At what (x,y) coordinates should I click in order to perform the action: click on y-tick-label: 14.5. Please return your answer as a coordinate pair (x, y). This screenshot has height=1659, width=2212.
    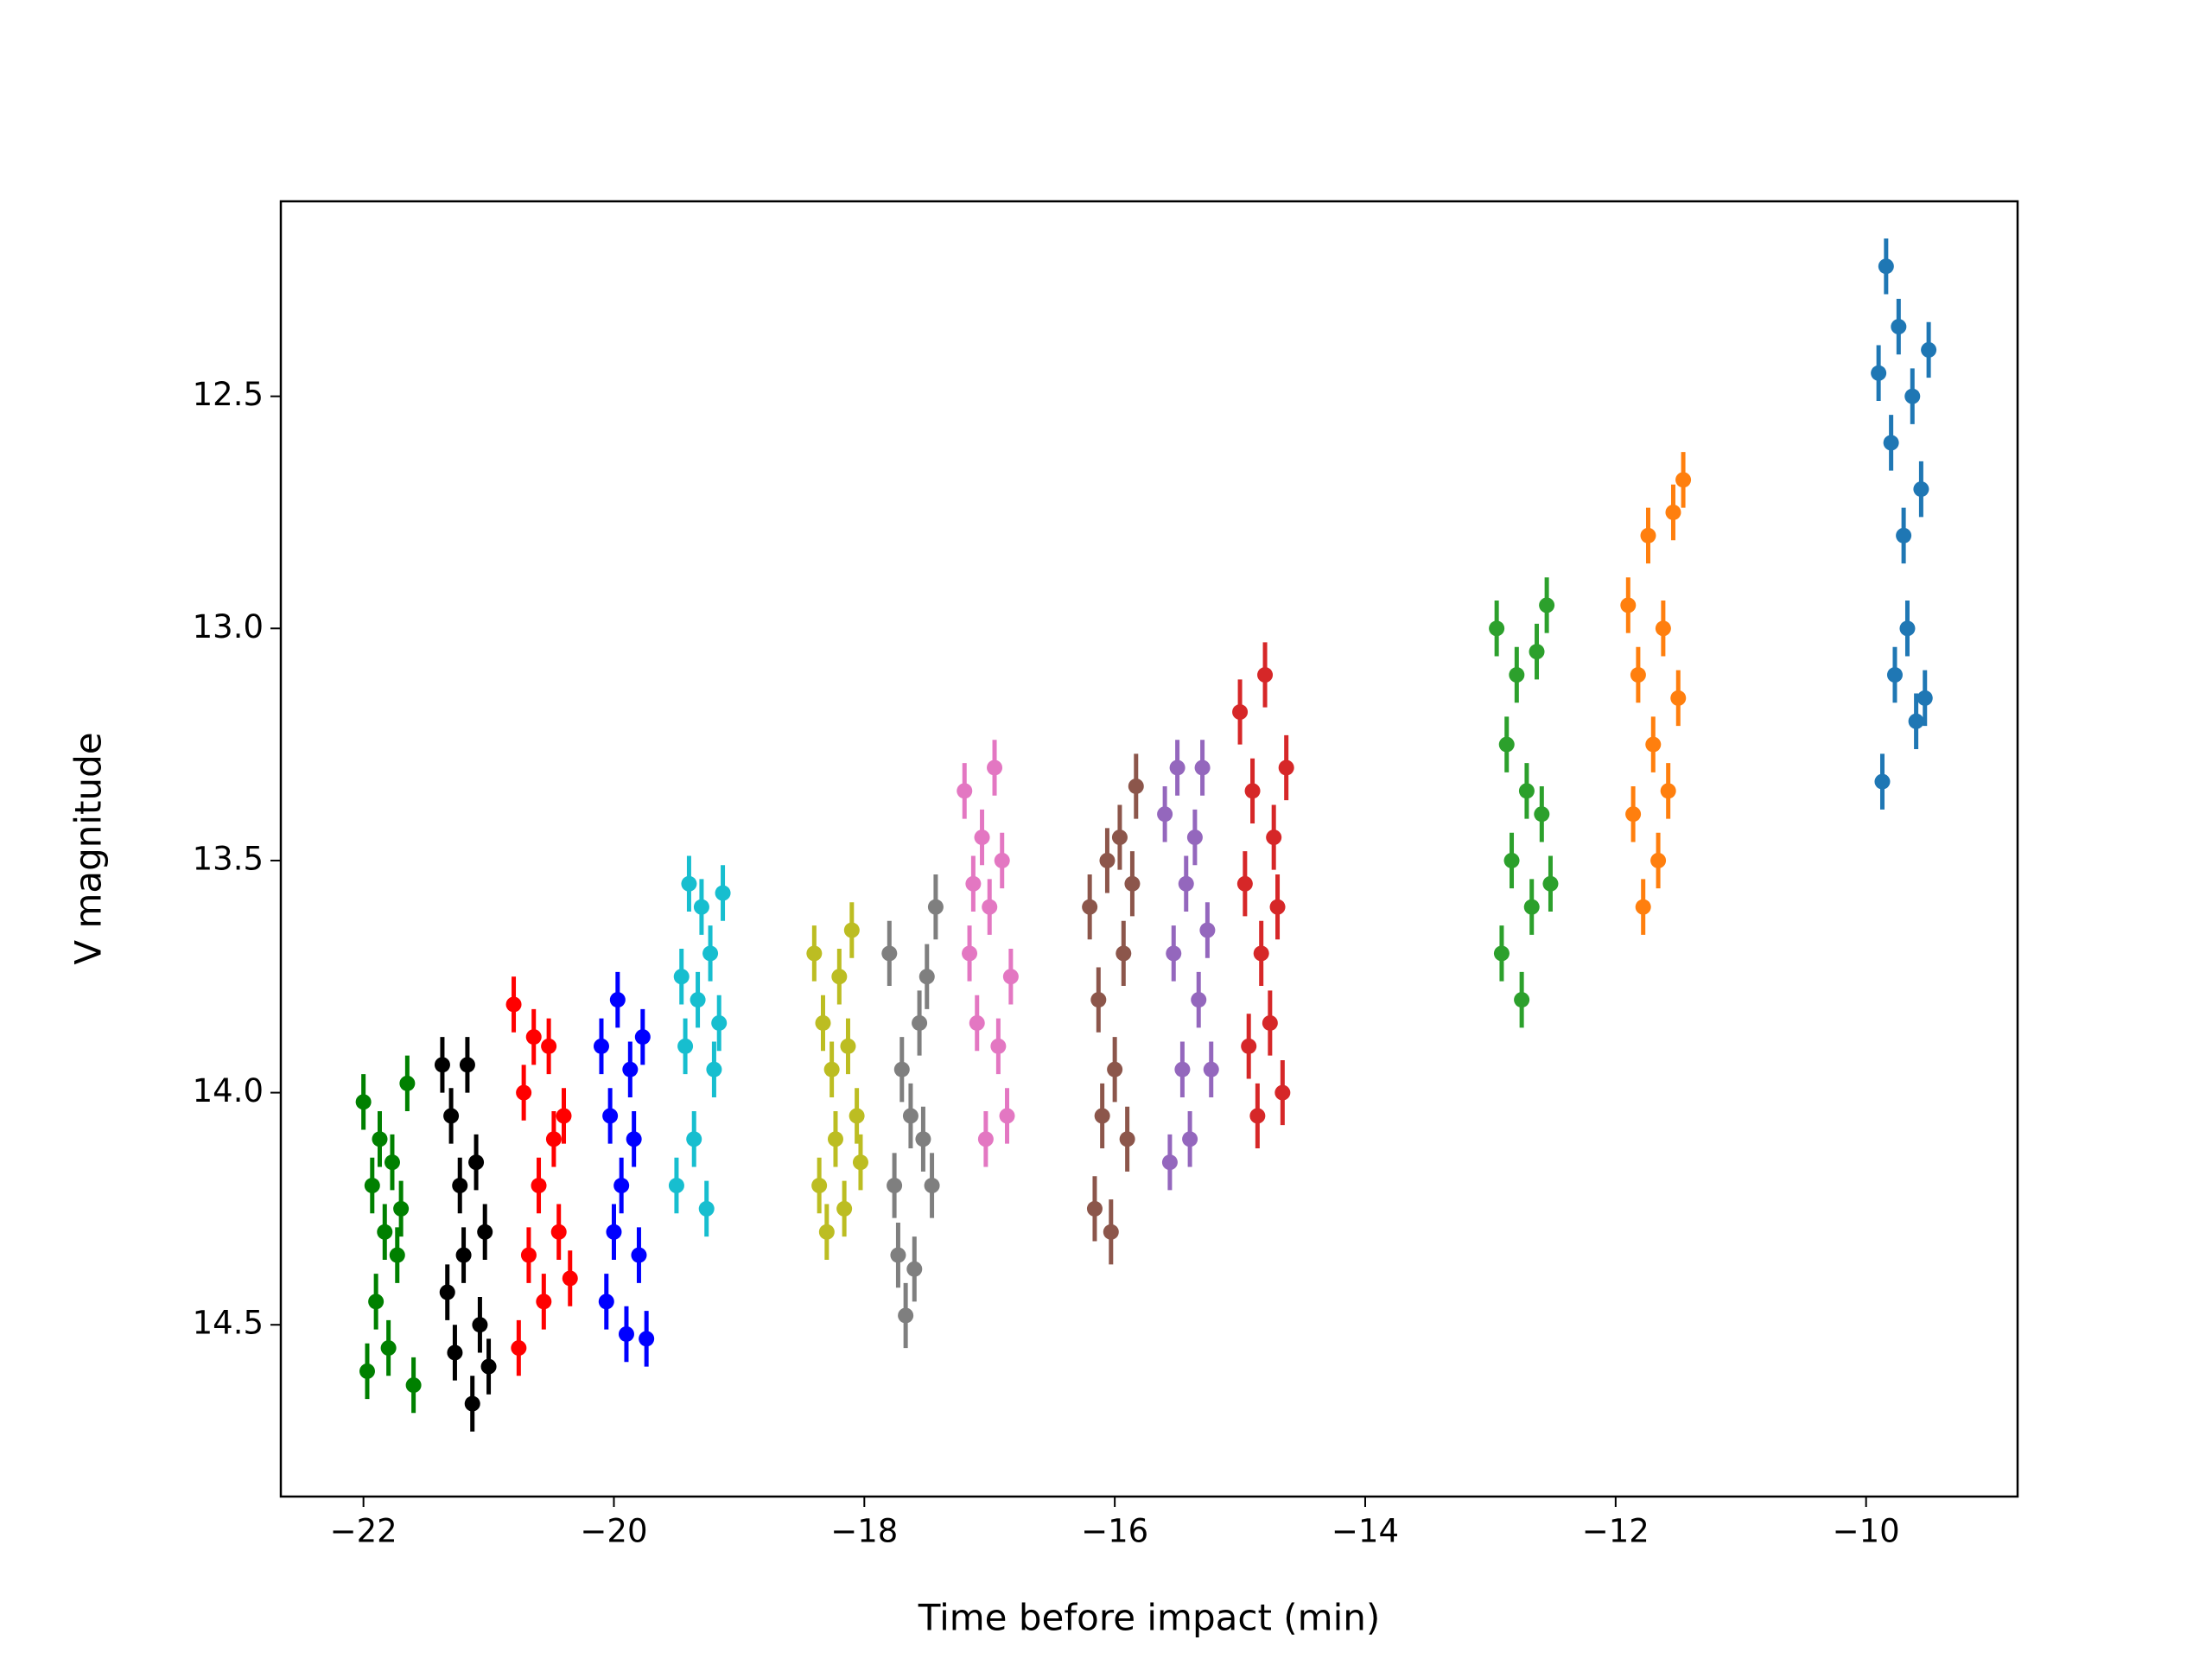
    Looking at the image, I should click on (229, 1323).